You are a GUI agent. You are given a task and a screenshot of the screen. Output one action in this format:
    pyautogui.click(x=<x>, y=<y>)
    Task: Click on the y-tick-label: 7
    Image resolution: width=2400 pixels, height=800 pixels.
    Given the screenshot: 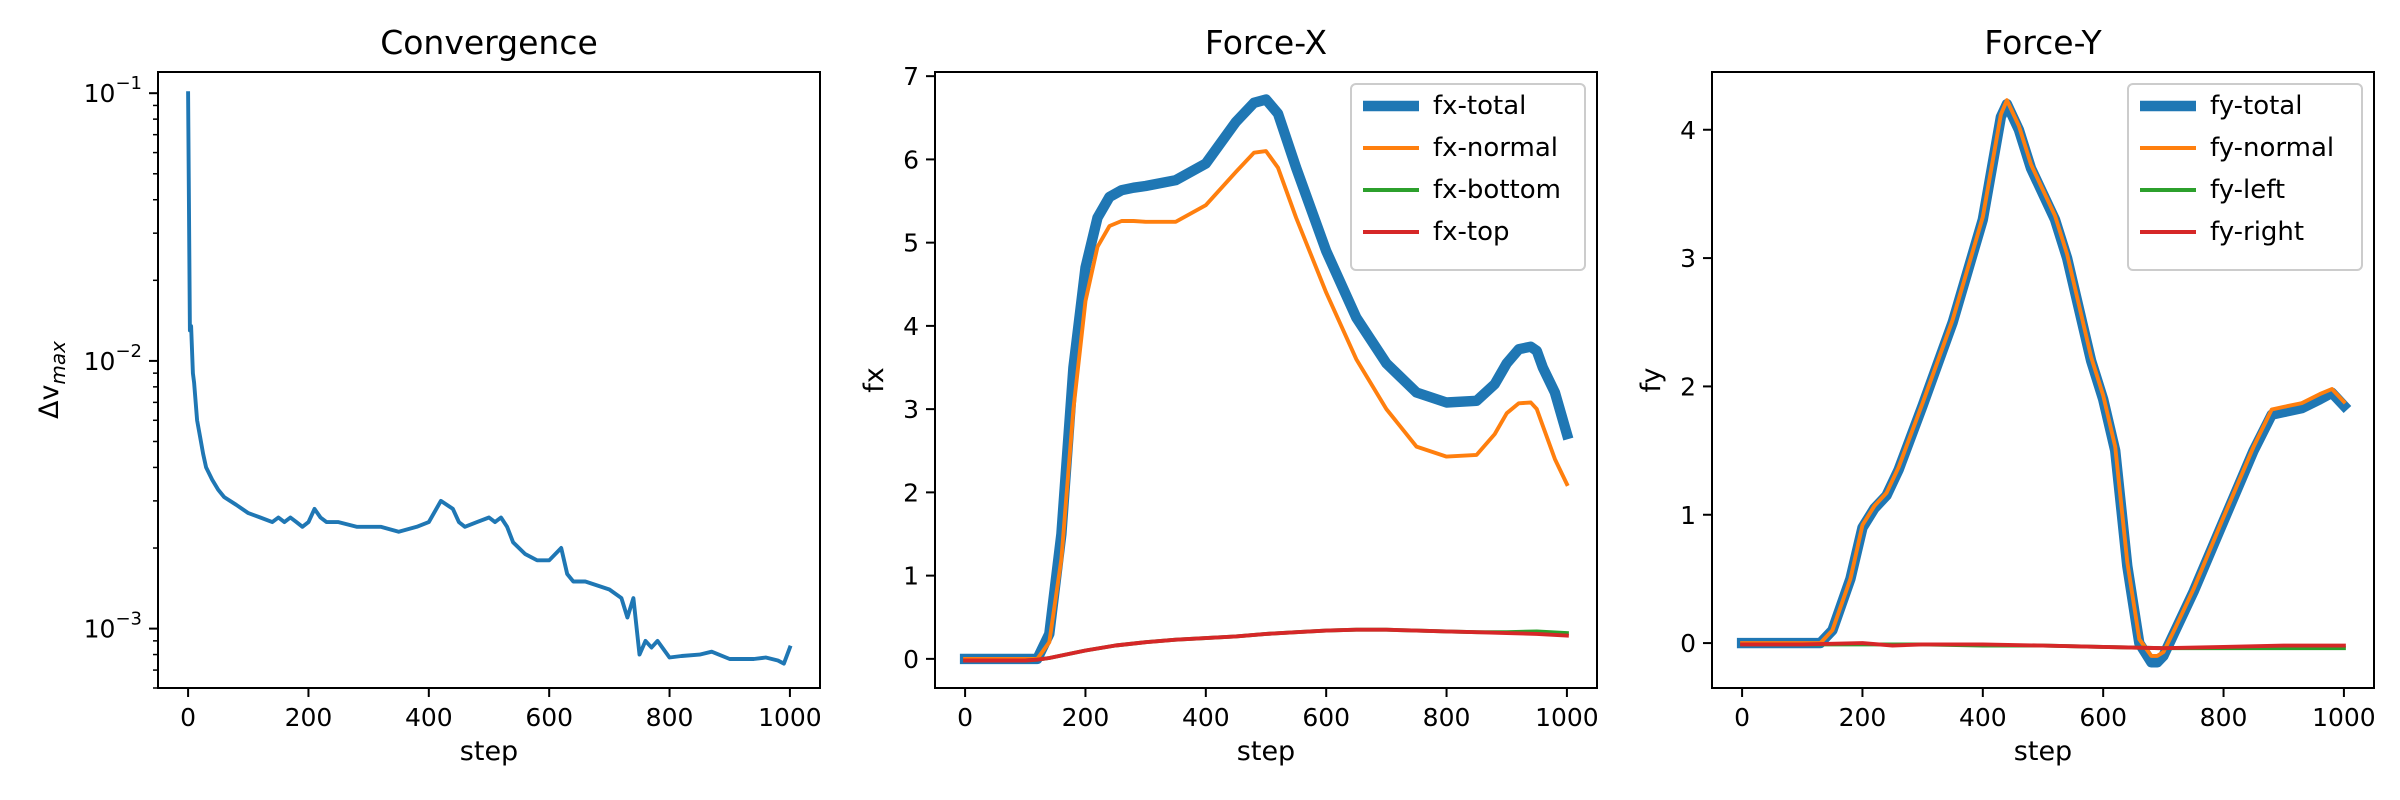 What is the action you would take?
    pyautogui.click(x=911, y=76)
    